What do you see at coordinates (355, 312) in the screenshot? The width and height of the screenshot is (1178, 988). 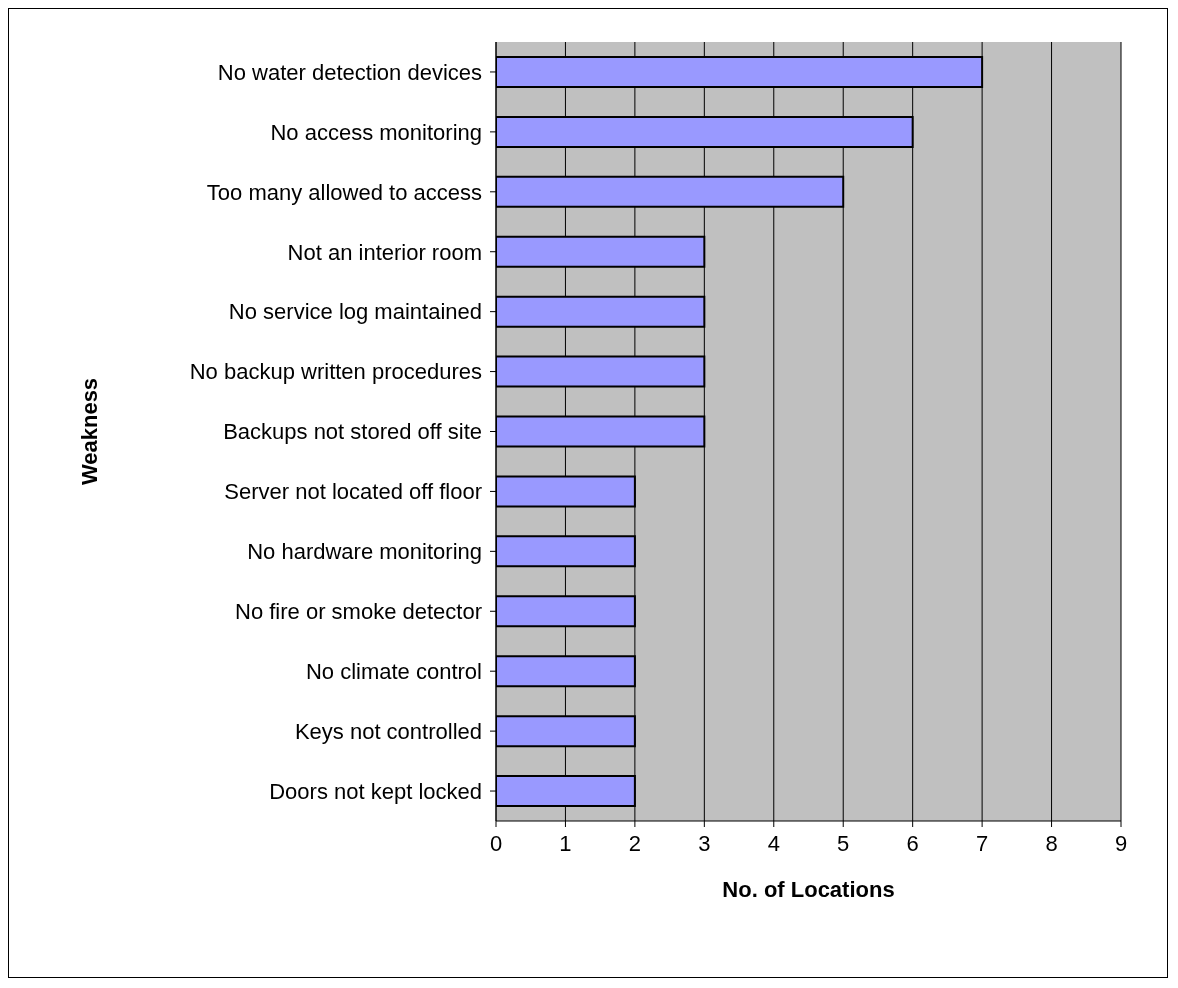 I see `y-tick-label: No service log maintained` at bounding box center [355, 312].